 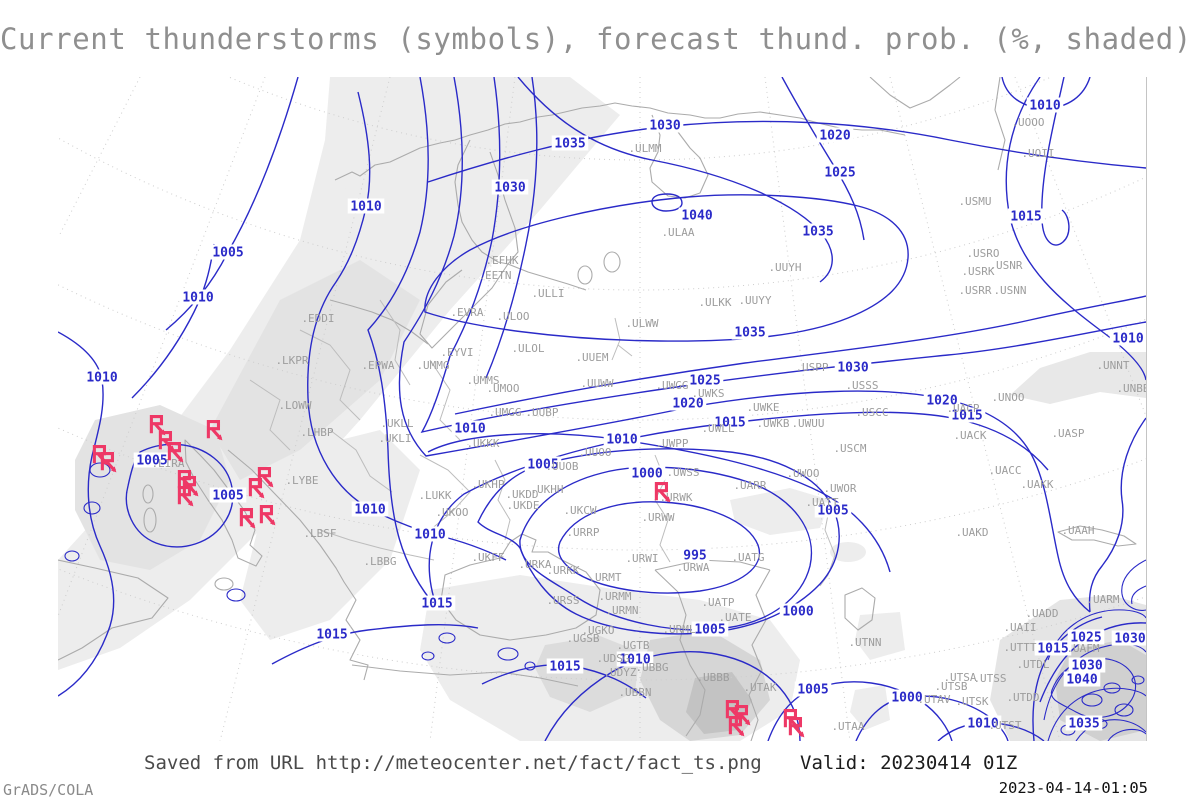 I want to click on station-label: .USRK, so click(x=977, y=271).